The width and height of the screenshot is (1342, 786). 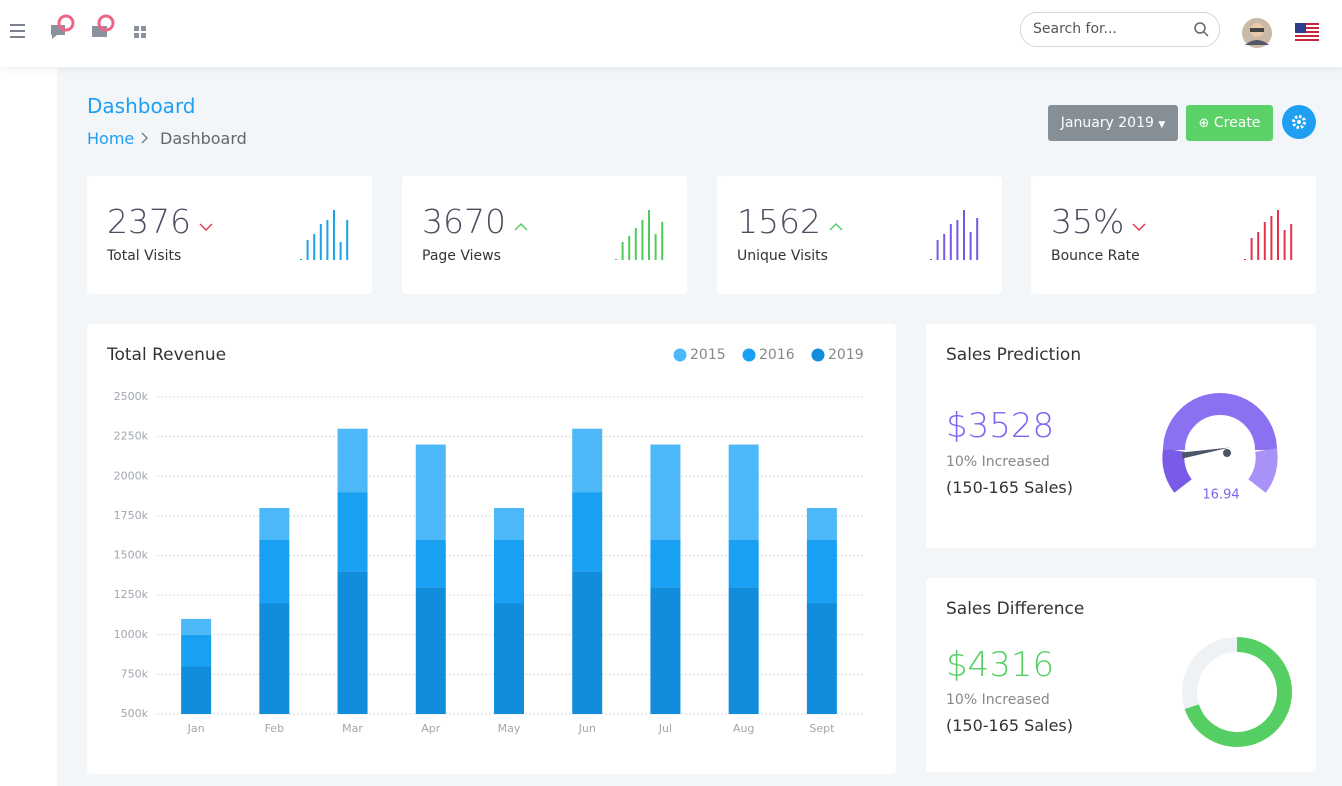 I want to click on create-label: Create, so click(x=1237, y=123).